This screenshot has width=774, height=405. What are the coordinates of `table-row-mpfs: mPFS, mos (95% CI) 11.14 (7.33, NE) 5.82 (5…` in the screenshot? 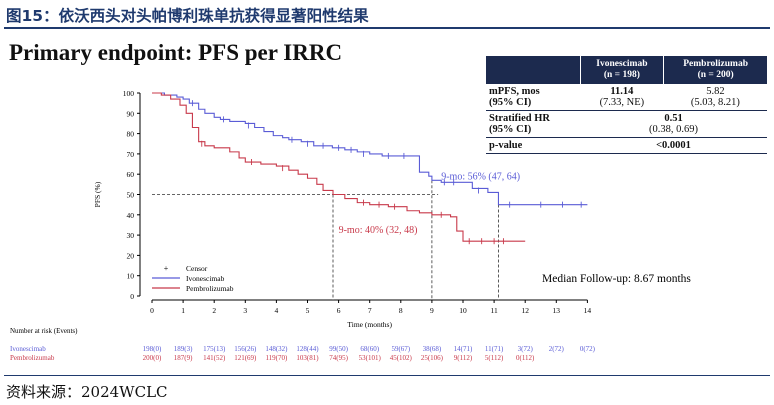 It's located at (626, 97).